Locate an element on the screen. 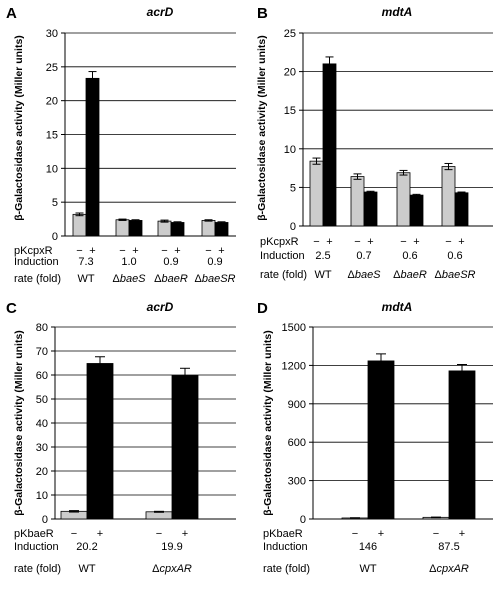 The width and height of the screenshot is (500, 590). group-label: ΔcpxAR is located at coordinates (172, 569).